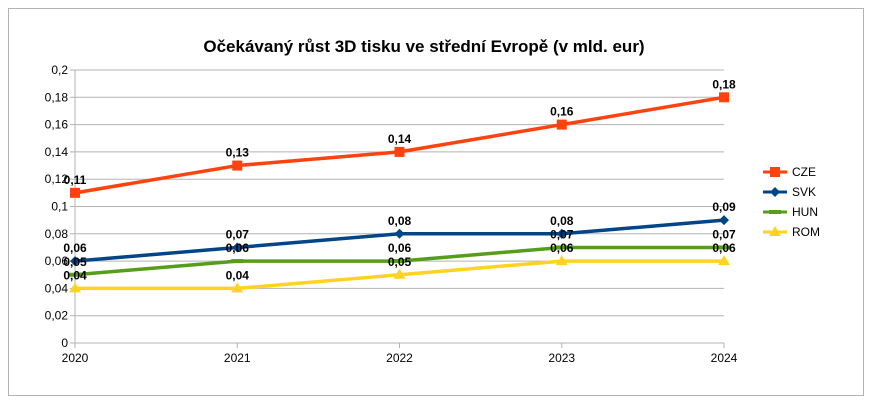 This screenshot has width=873, height=405. Describe the element at coordinates (561, 358) in the screenshot. I see `x-tick-label: 2023` at that location.